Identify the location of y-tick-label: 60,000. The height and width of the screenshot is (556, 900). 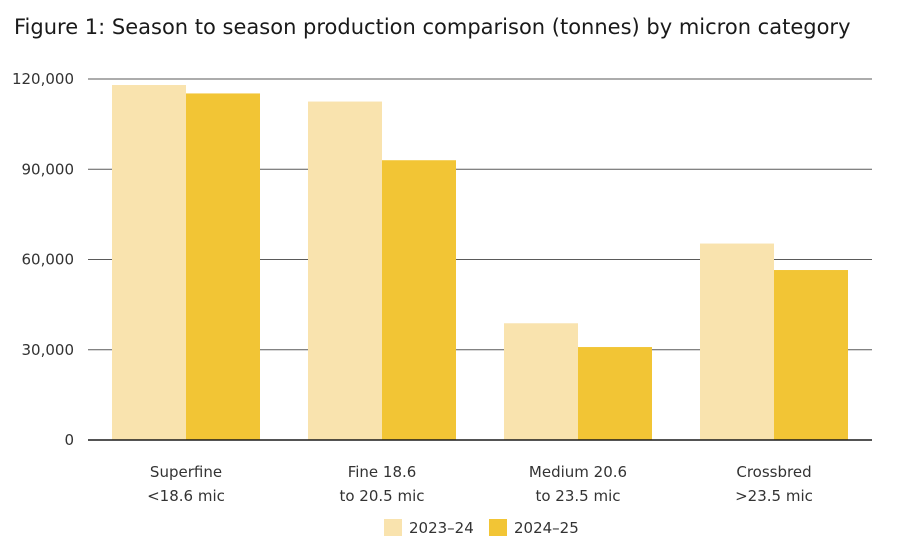
(48, 260).